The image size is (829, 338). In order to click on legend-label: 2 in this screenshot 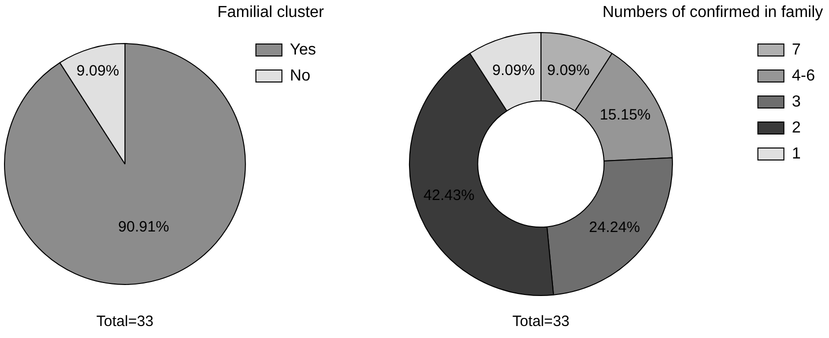, I will do `click(796, 127)`.